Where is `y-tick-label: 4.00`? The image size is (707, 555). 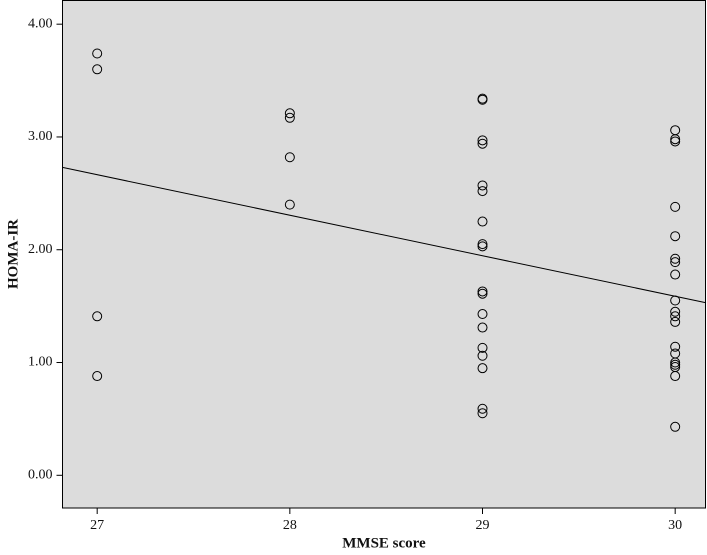
y-tick-label: 4.00 is located at coordinates (40, 23).